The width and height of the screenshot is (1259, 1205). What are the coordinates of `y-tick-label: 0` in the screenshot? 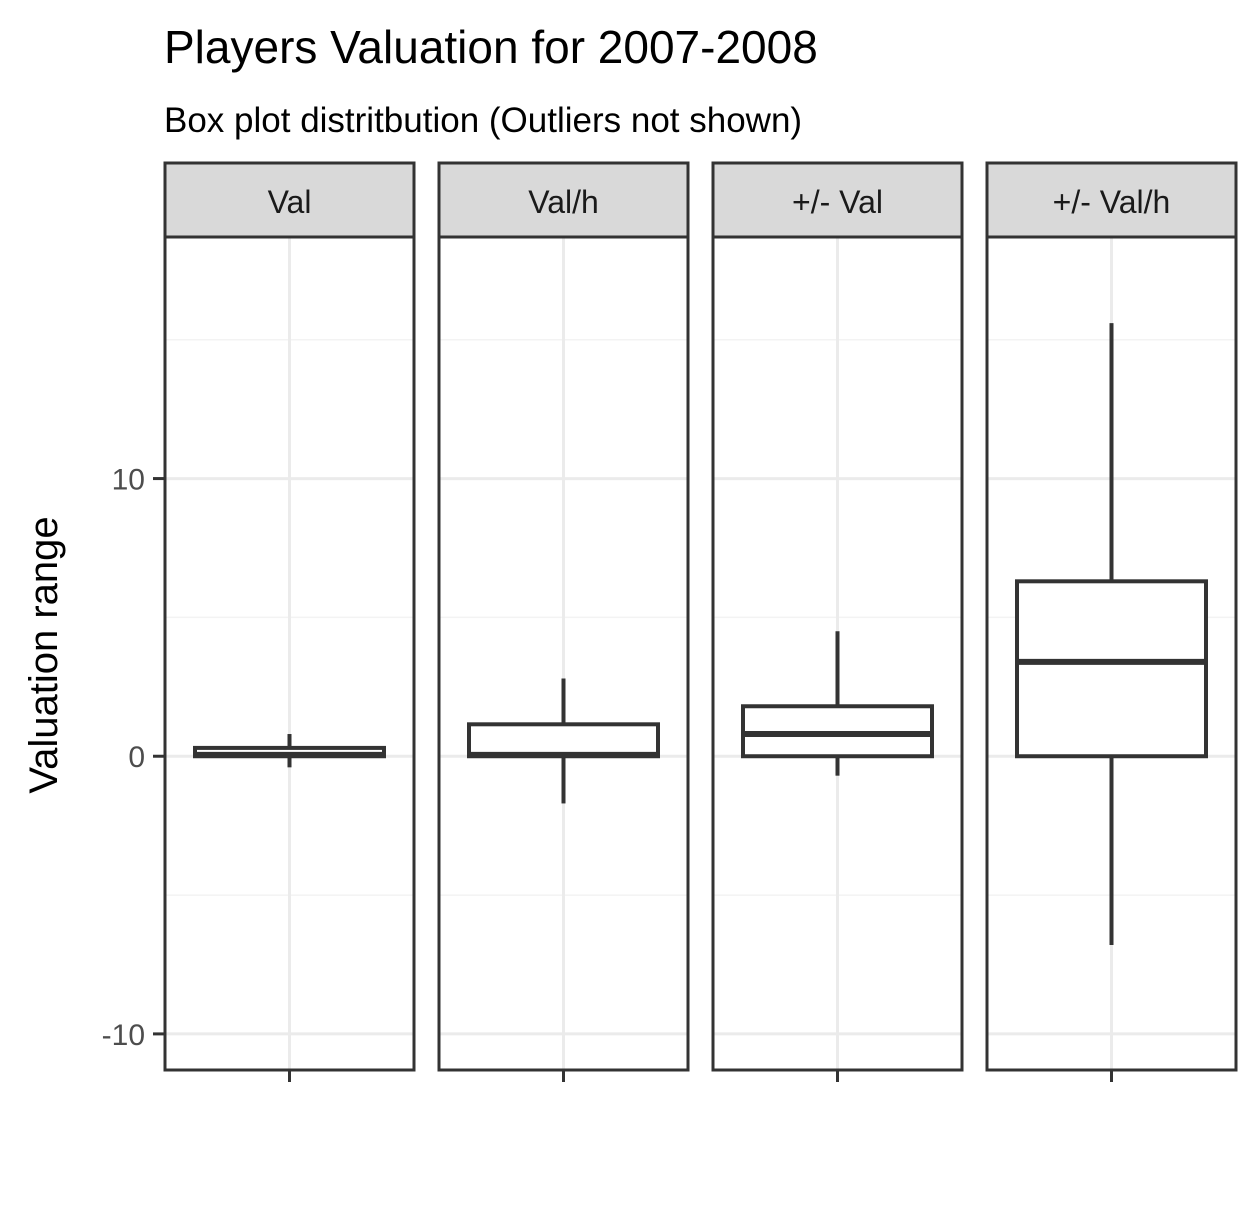 It's located at (136, 757).